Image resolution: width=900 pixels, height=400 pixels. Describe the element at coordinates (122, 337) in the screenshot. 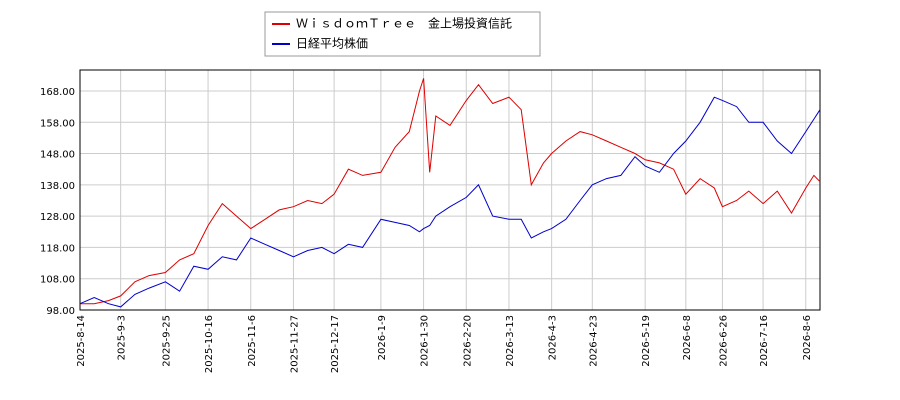

I see `x-tick-label: 2025-9-3` at that location.